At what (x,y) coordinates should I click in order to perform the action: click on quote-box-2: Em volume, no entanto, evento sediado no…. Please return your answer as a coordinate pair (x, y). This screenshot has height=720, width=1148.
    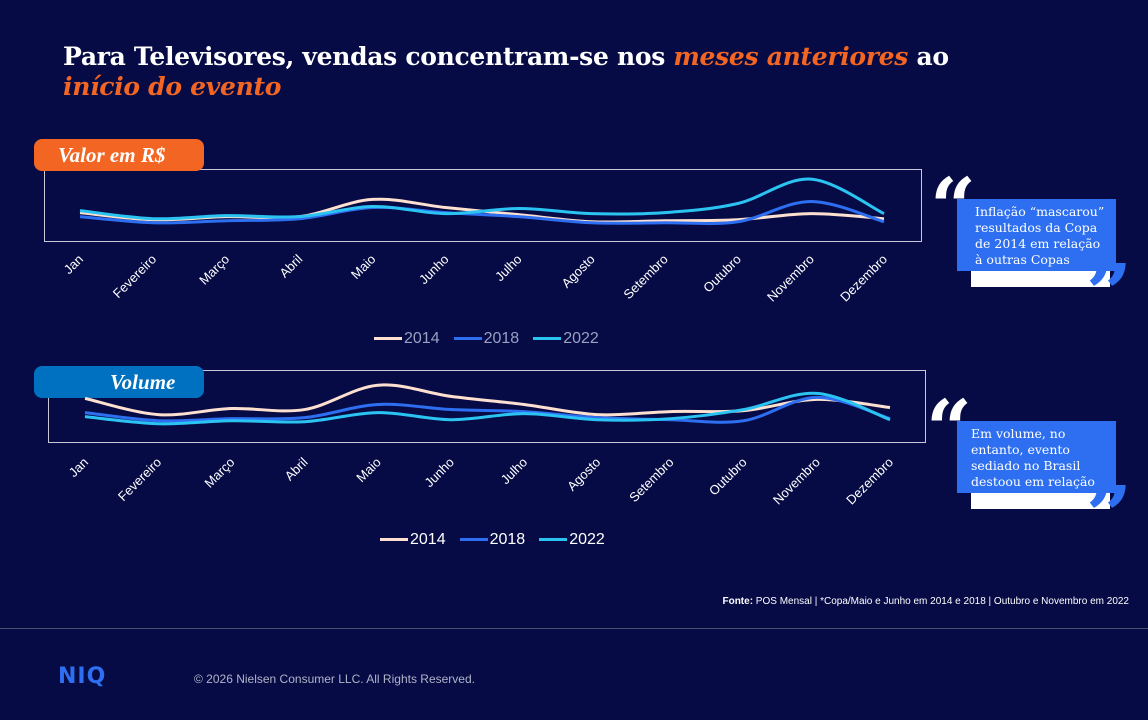
    Looking at the image, I should click on (1036, 463).